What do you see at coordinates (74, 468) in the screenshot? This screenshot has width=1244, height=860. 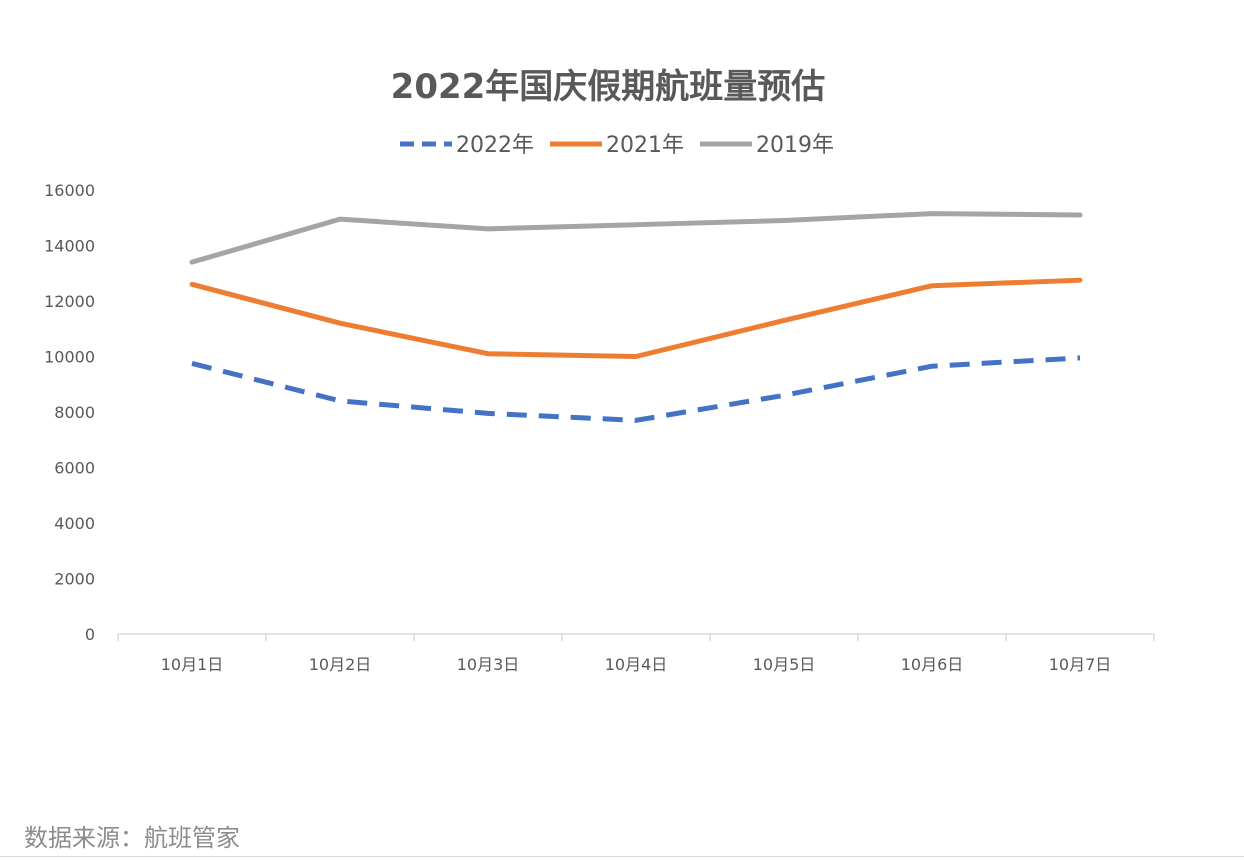 I see `y-tick-label: 6000` at bounding box center [74, 468].